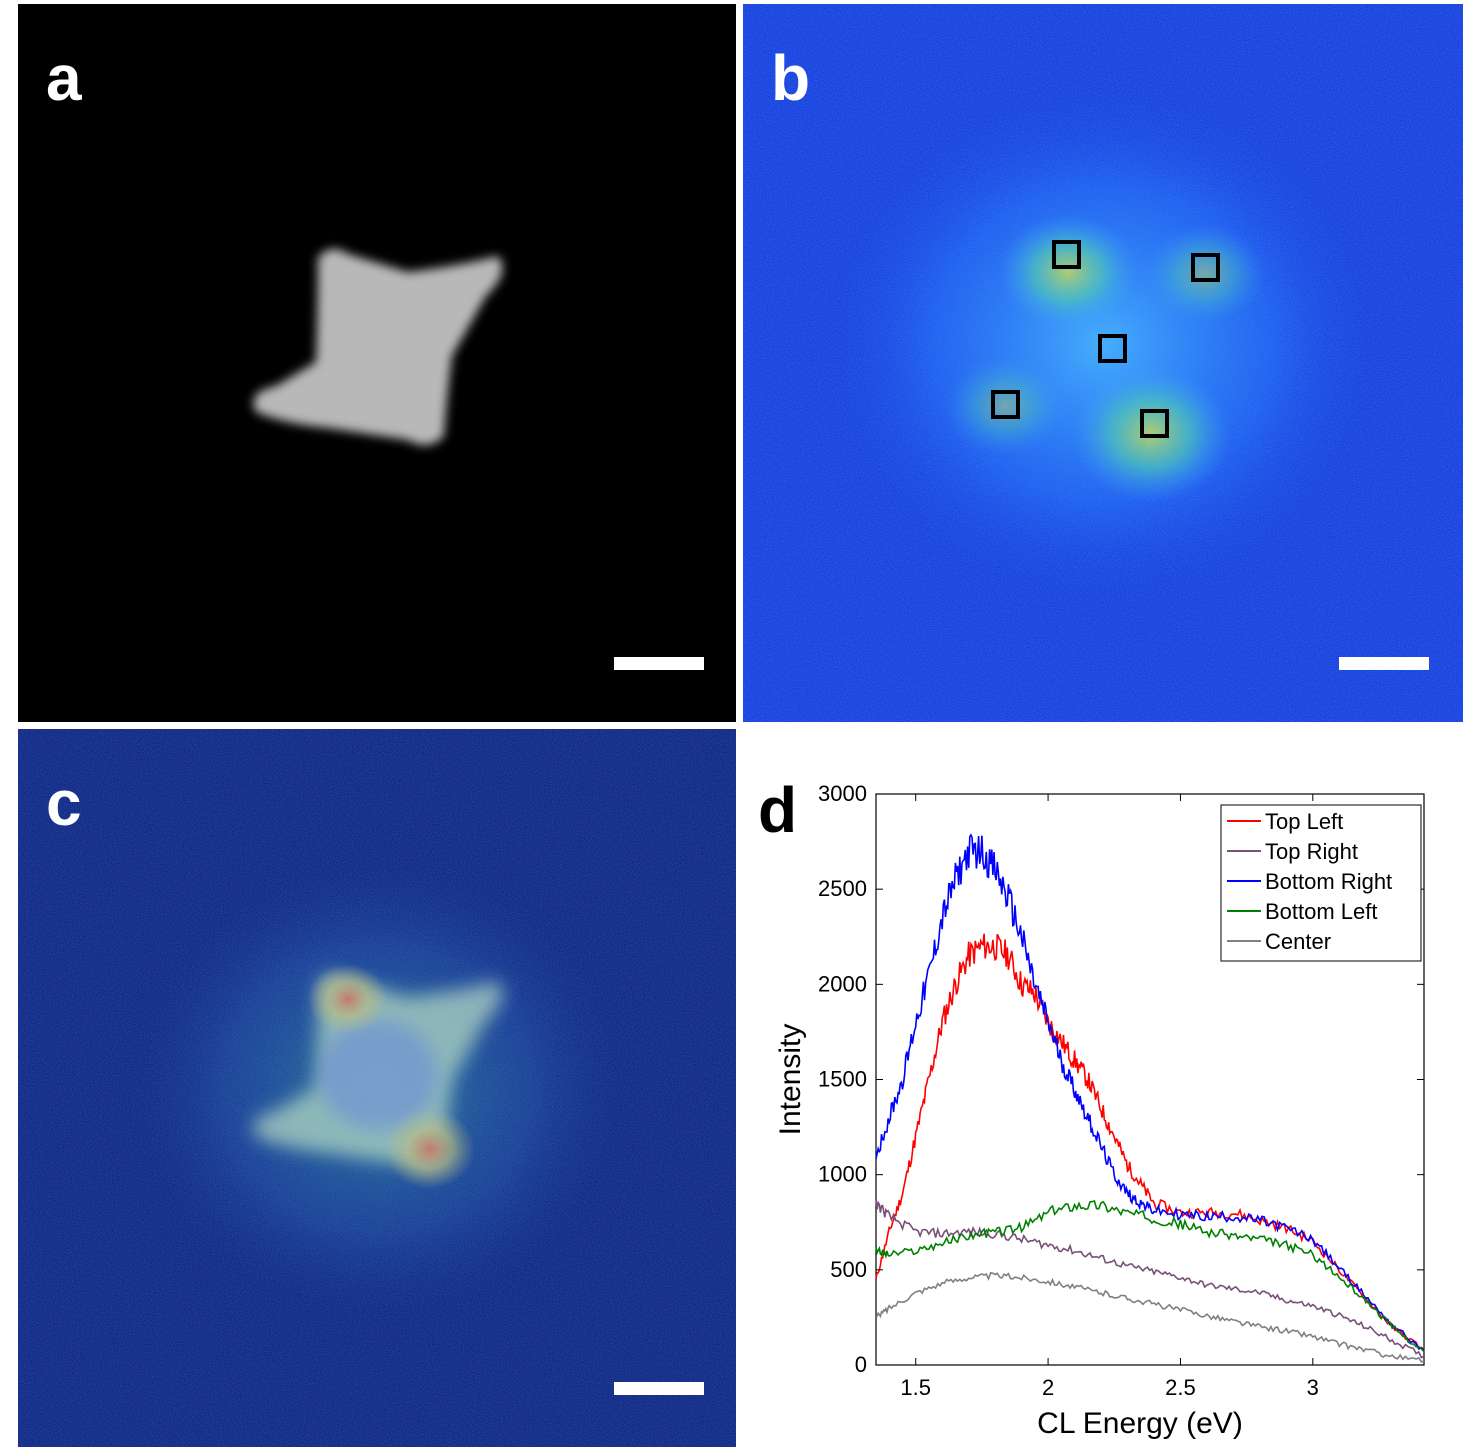 This screenshot has height=1449, width=1463. I want to click on x-tick-label: 2, so click(1048, 1387).